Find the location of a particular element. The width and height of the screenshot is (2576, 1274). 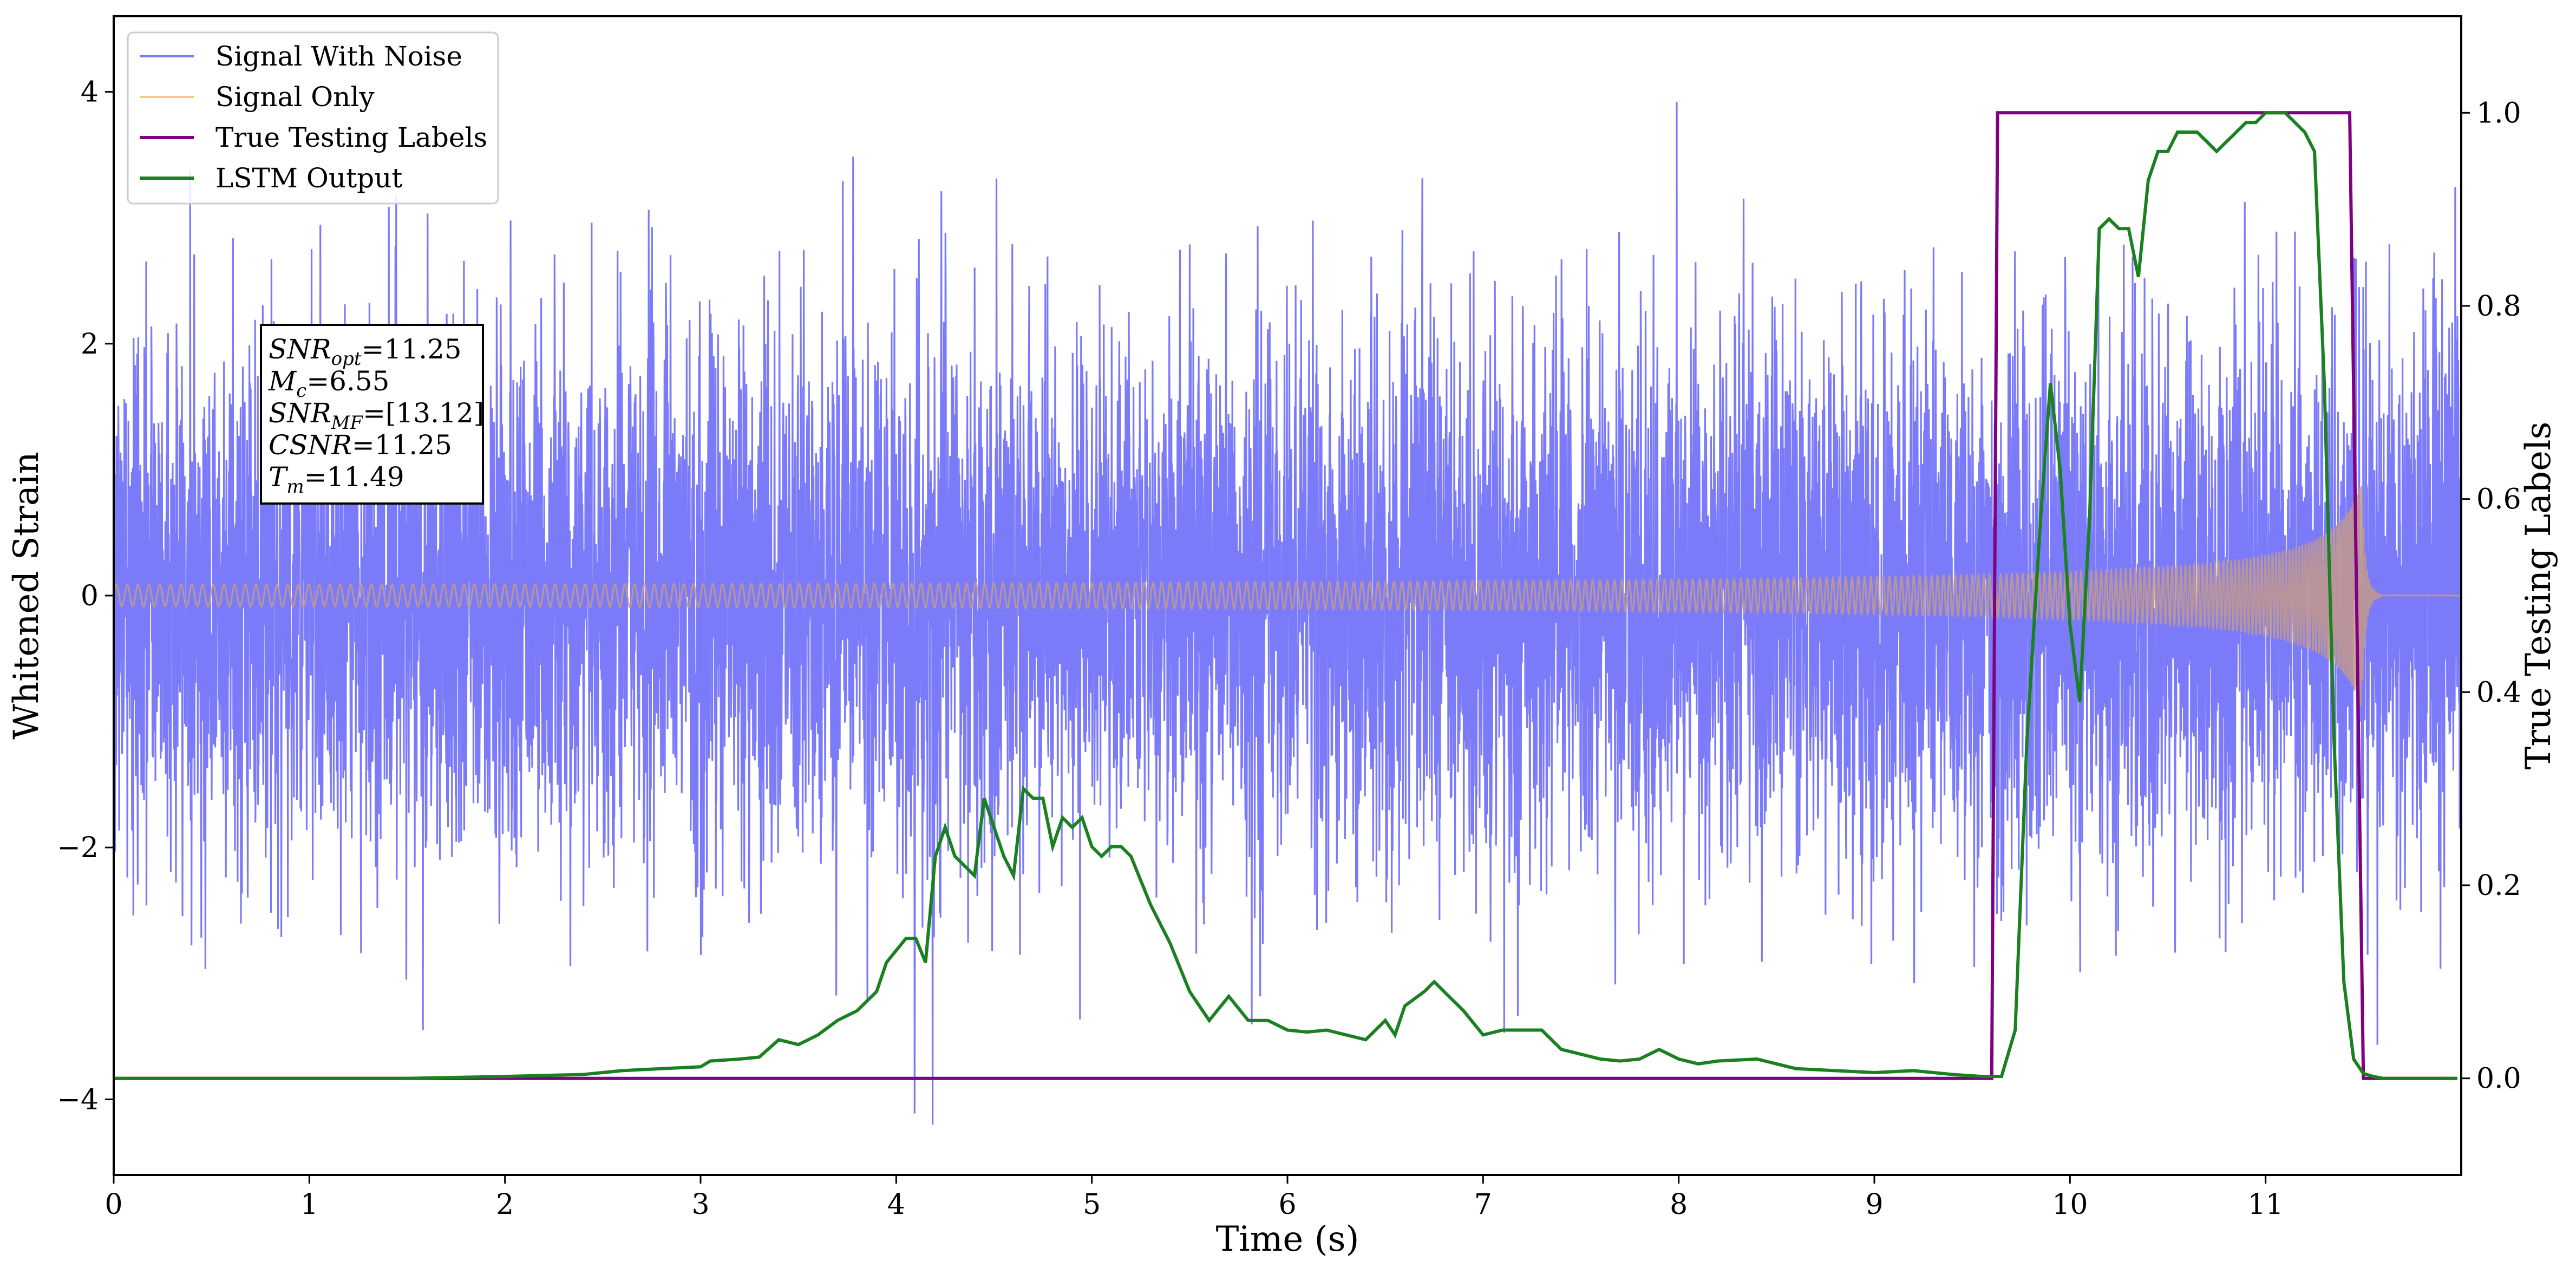

y-tick-label: −2 is located at coordinates (78, 848).